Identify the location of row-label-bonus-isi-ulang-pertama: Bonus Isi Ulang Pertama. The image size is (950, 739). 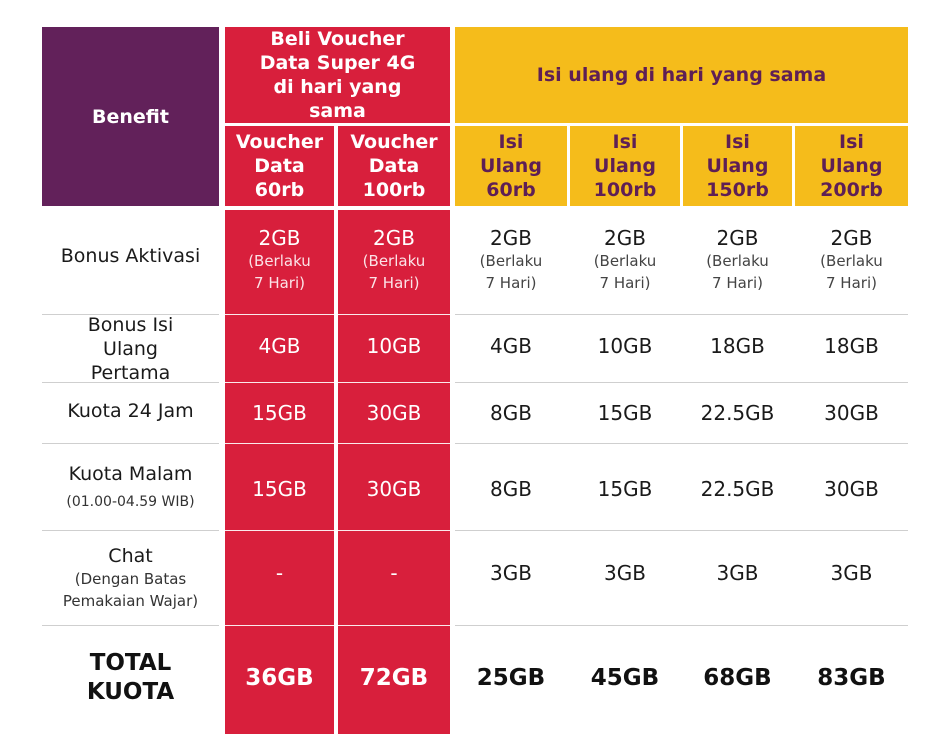
(130, 349).